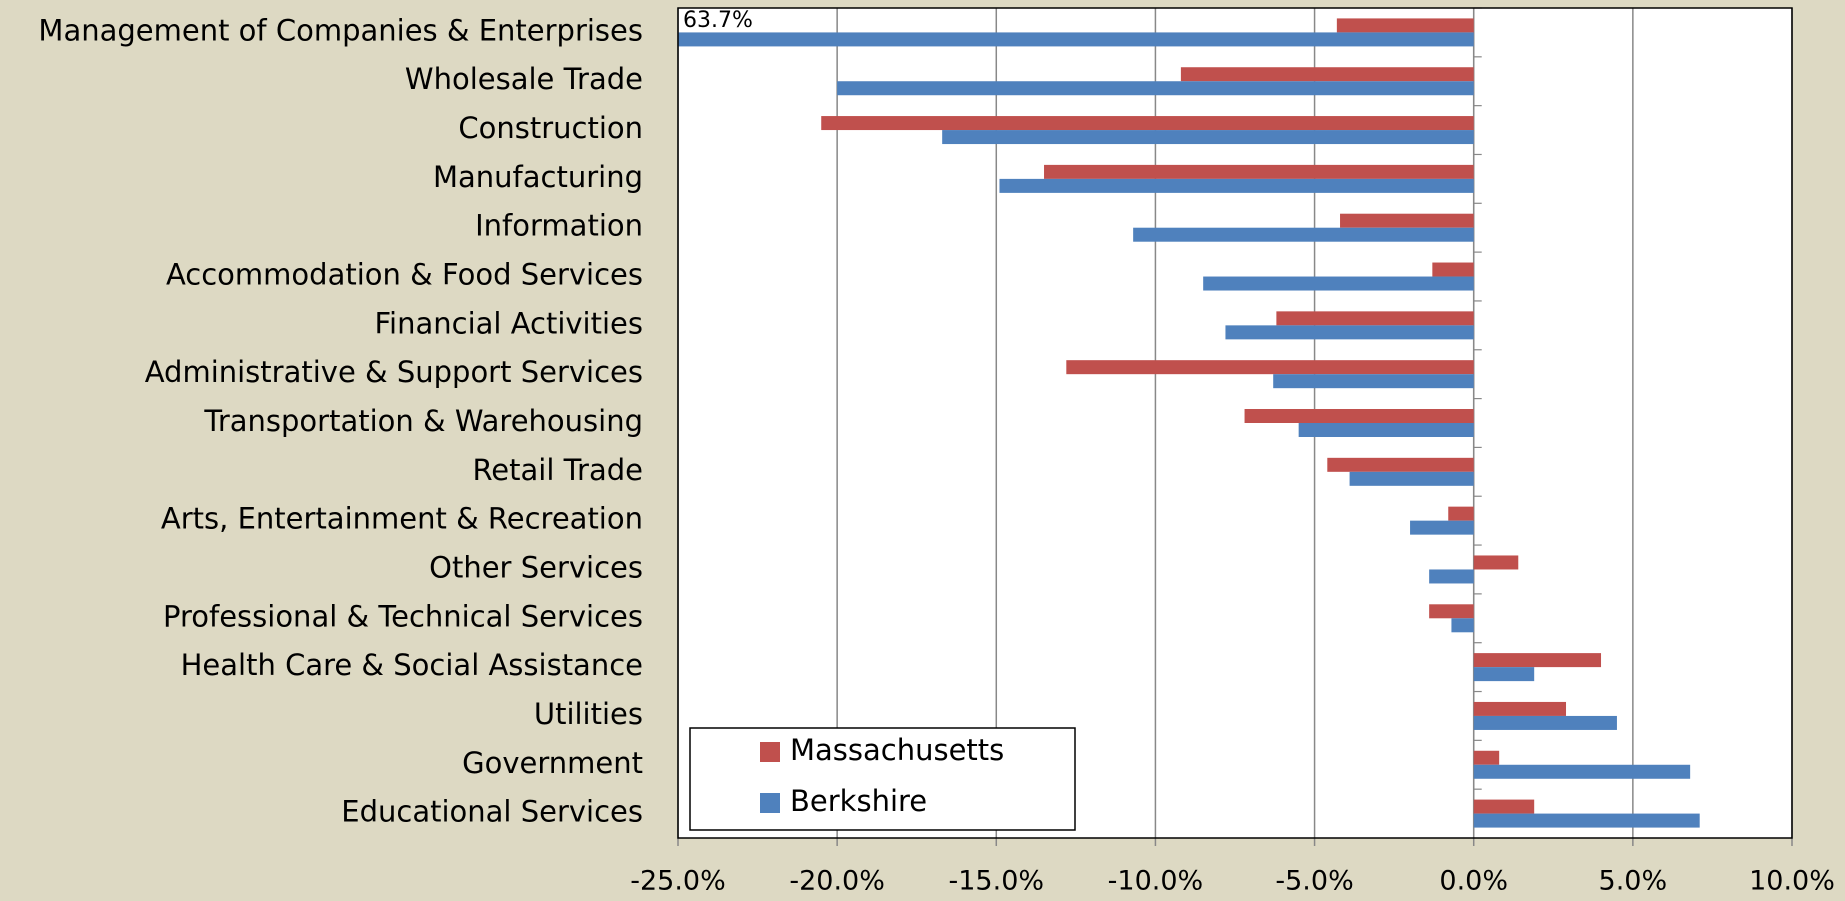  What do you see at coordinates (552, 763) in the screenshot?
I see `y-tick-label: Government` at bounding box center [552, 763].